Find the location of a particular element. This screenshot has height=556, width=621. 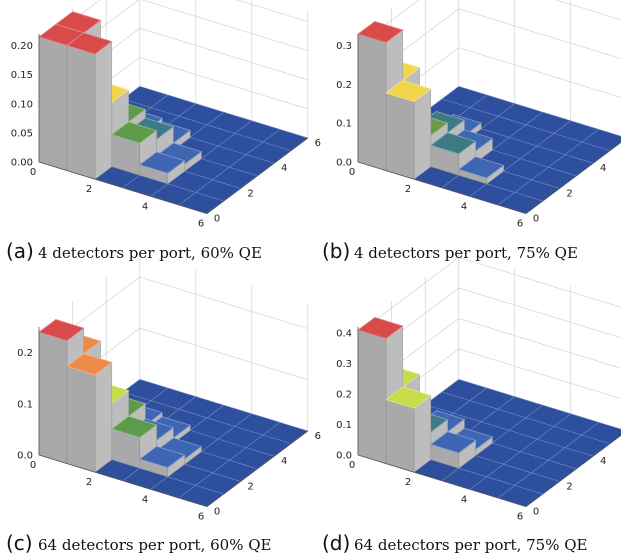

caption-text: 4 detectors per port, 75% QE is located at coordinates (466, 253).